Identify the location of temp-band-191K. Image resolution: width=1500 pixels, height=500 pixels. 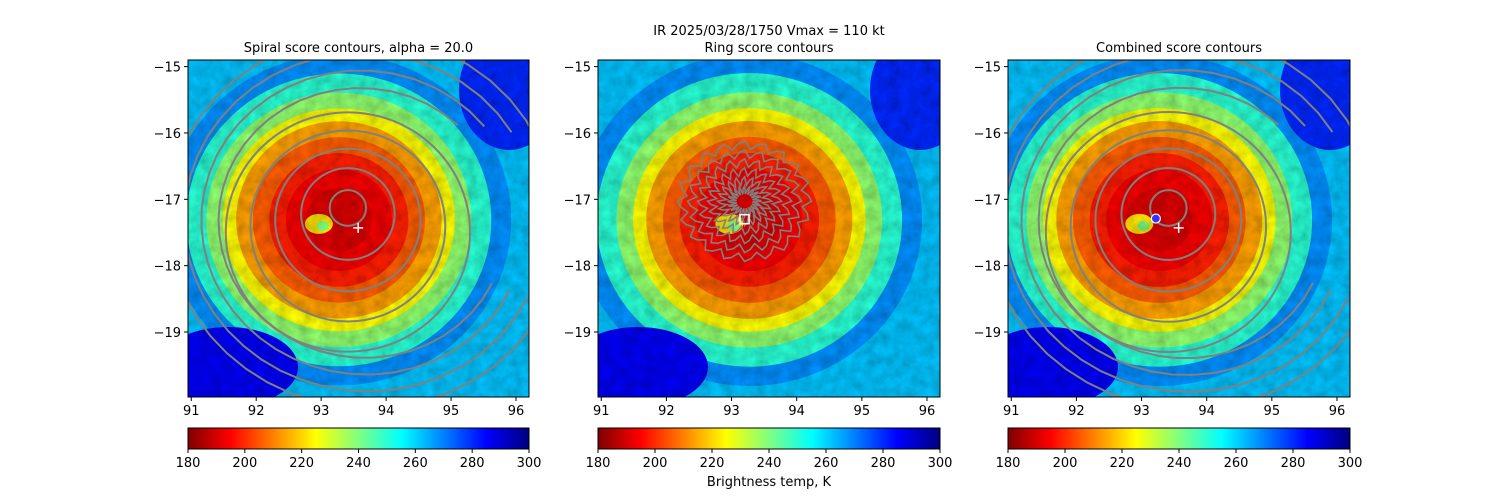
(339, 220).